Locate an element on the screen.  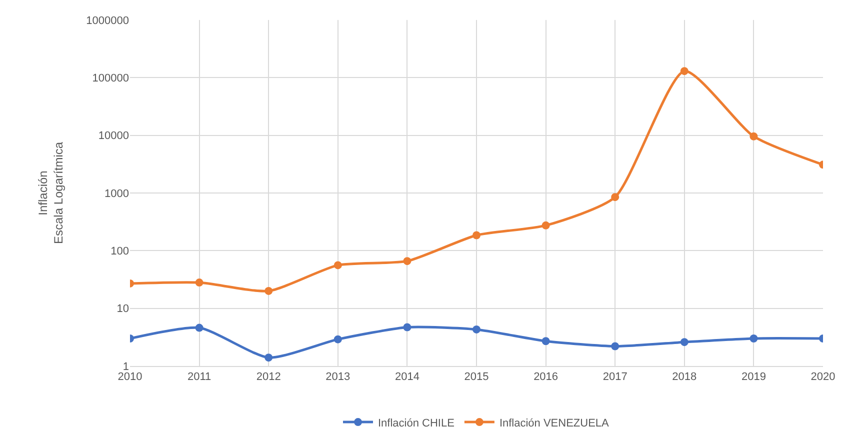
legend-label: Inflación CHILE is located at coordinates (416, 423).